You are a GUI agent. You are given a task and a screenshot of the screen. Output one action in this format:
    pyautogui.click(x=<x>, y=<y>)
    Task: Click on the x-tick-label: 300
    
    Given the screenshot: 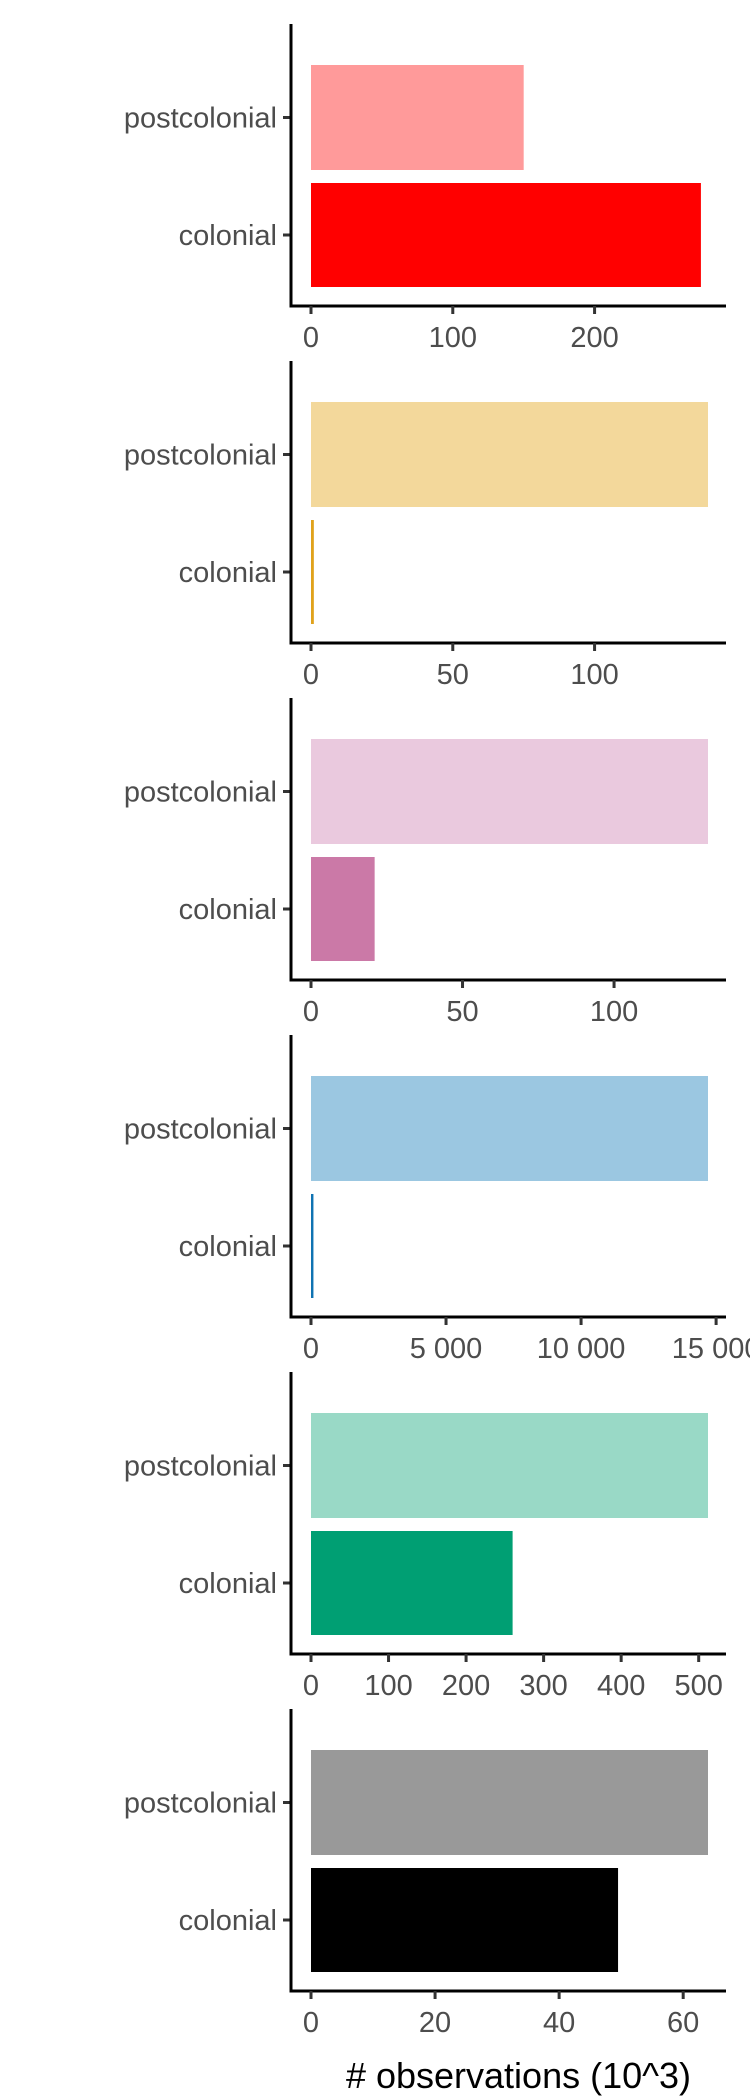 What is the action you would take?
    pyautogui.click(x=543, y=1686)
    